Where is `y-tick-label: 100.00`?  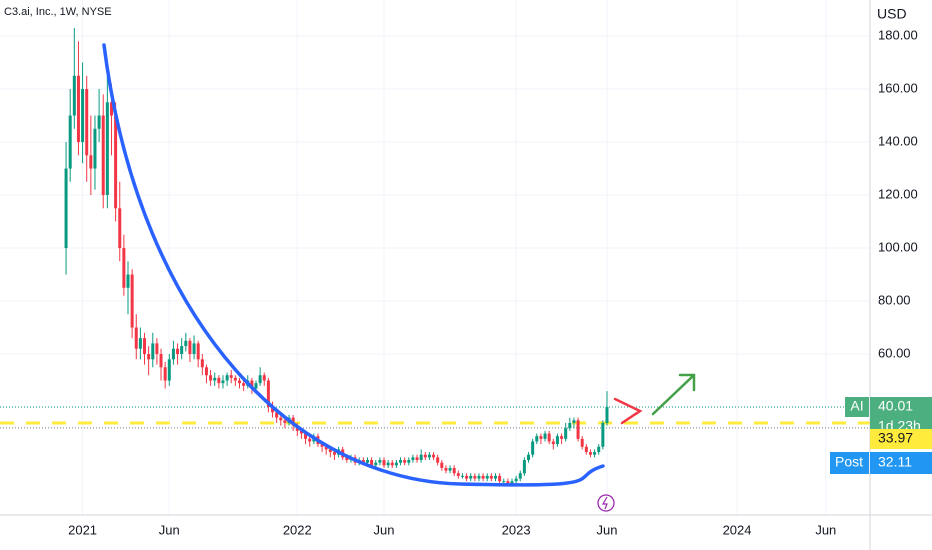 y-tick-label: 100.00 is located at coordinates (898, 246).